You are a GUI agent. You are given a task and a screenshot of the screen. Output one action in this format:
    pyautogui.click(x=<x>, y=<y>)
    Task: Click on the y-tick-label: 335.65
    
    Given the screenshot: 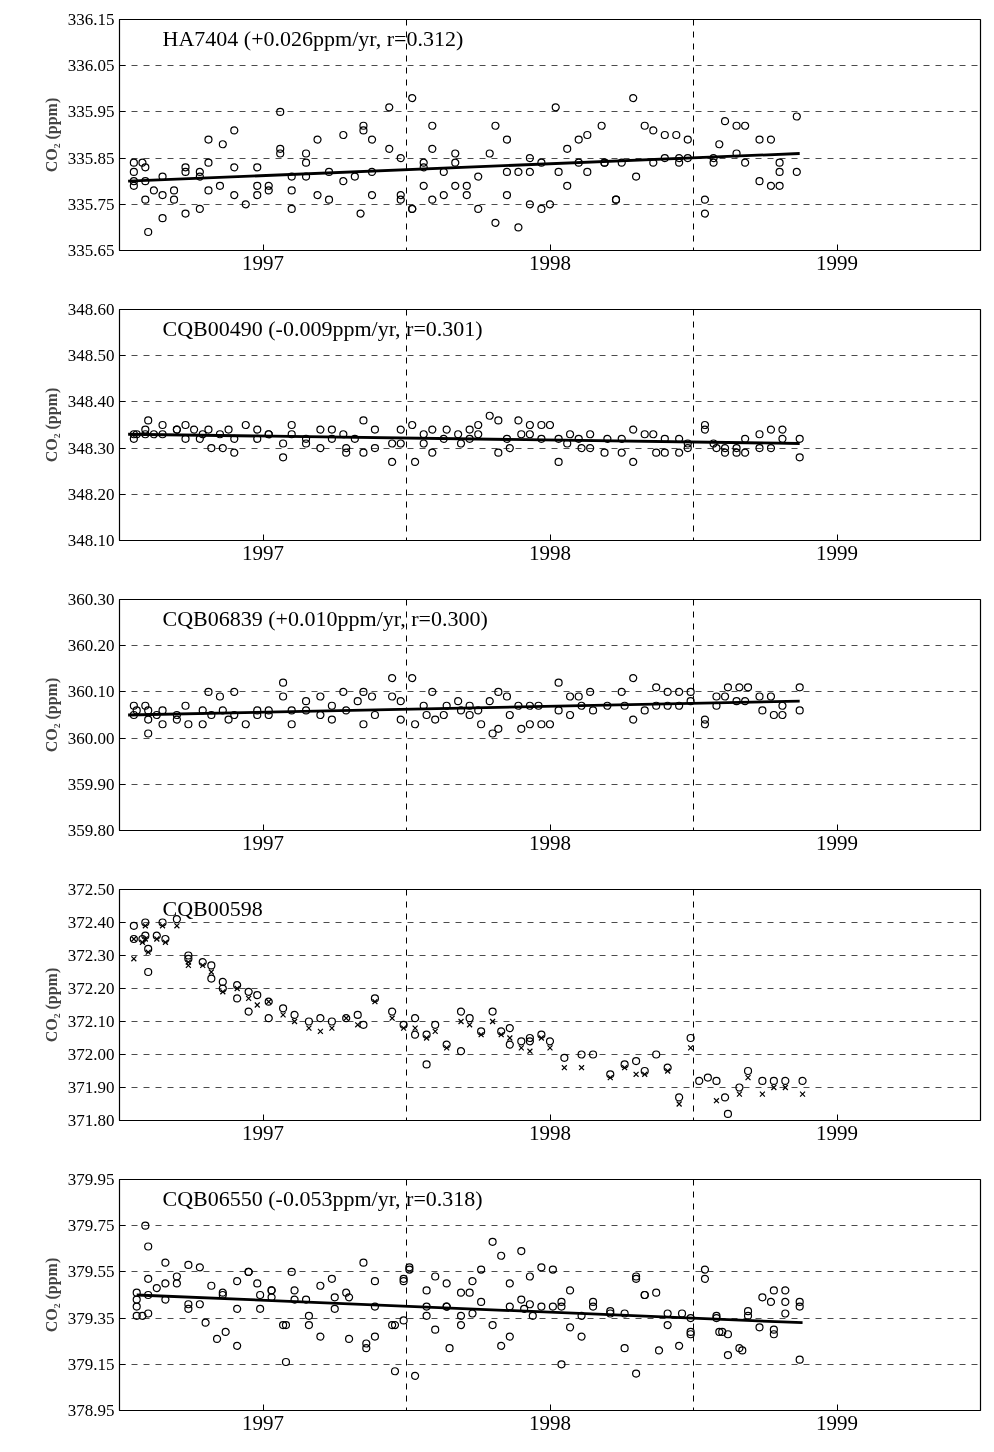 What is the action you would take?
    pyautogui.click(x=91, y=250)
    